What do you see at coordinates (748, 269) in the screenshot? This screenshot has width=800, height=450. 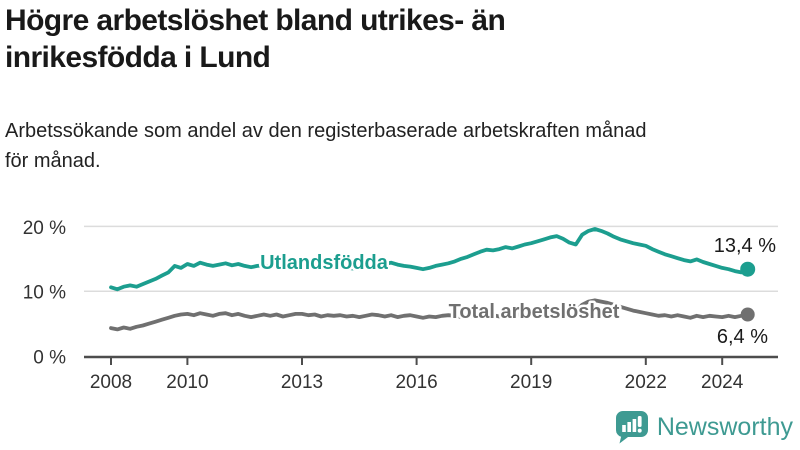 I see `end-dot-utlandsfodda` at bounding box center [748, 269].